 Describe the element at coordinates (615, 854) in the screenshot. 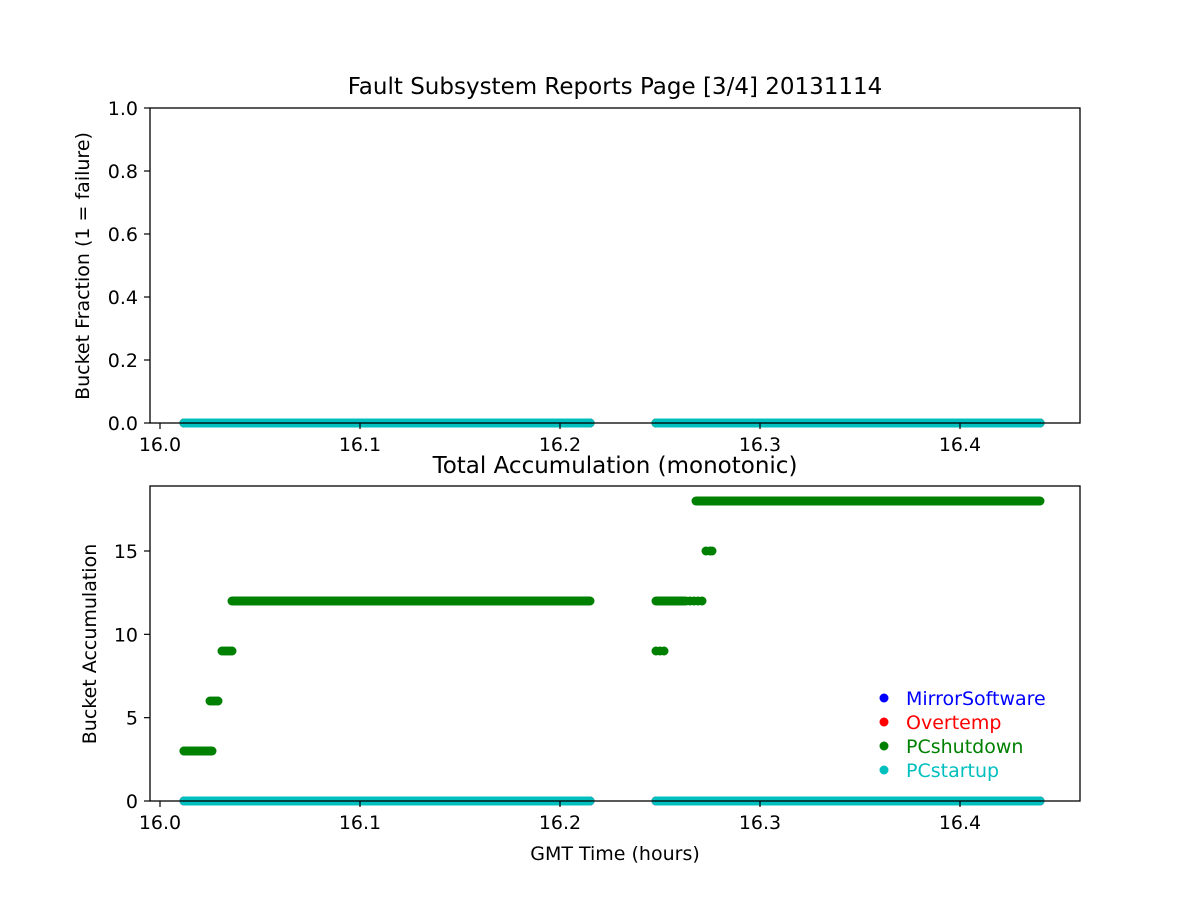

I see `accumulation-x-axis-label: GMT Time (hours)` at that location.